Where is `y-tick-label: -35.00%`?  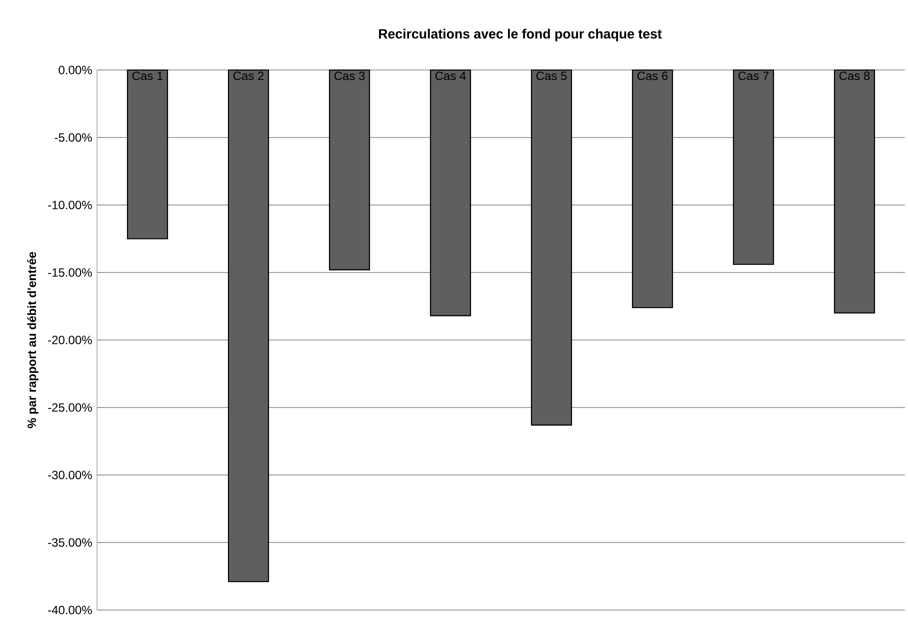
y-tick-label: -35.00% is located at coordinates (70, 542).